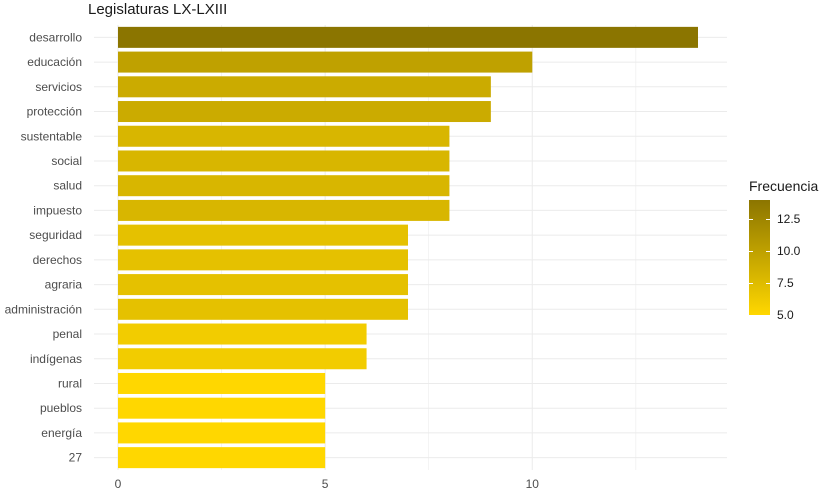  What do you see at coordinates (76, 458) in the screenshot?
I see `y-tick-label: 27` at bounding box center [76, 458].